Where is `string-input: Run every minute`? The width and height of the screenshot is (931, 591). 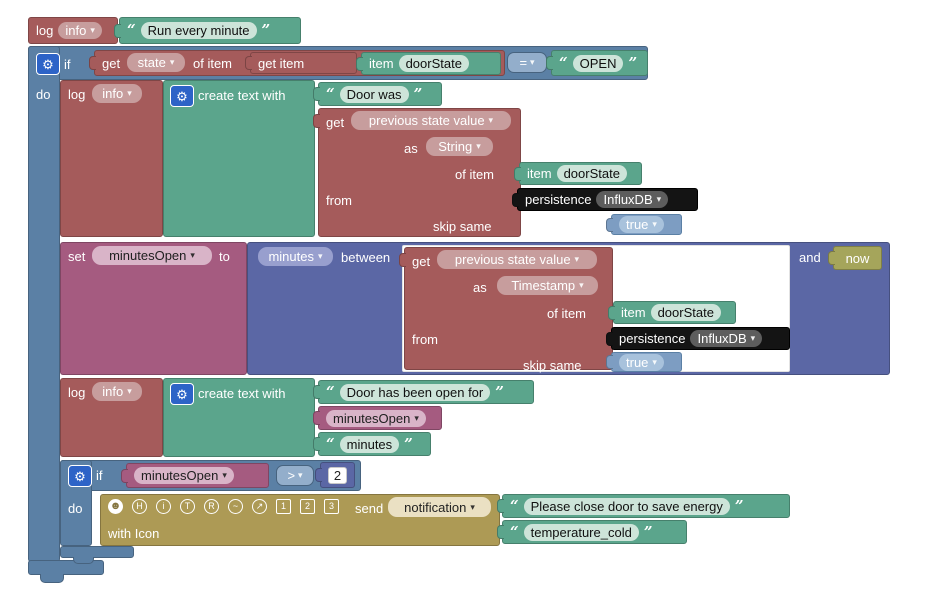
string-input: Run every minute is located at coordinates (198, 30).